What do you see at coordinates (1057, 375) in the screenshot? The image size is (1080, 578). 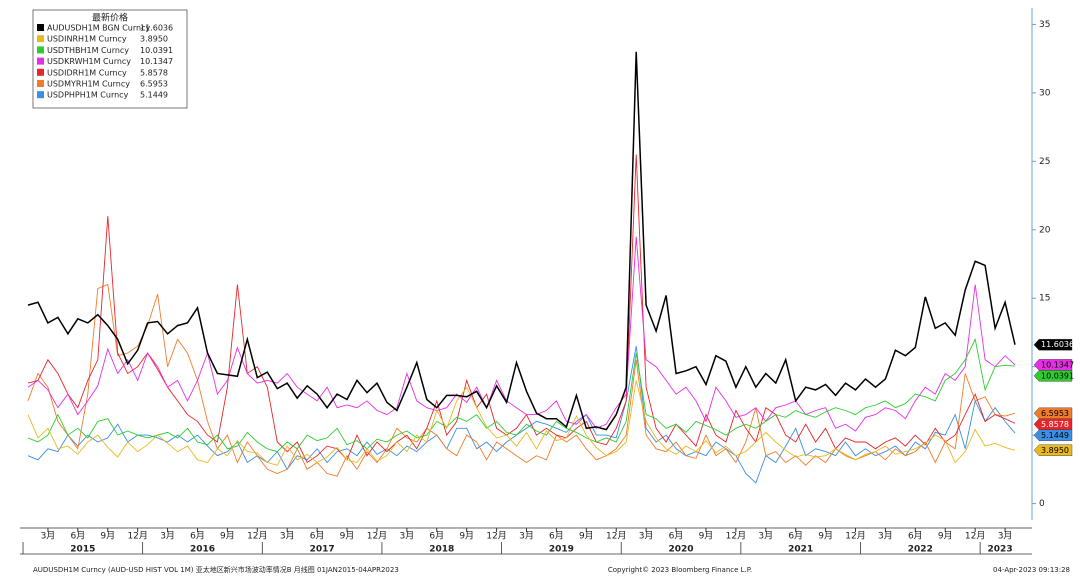 I see `value-tag-label: 10.0391` at bounding box center [1057, 375].